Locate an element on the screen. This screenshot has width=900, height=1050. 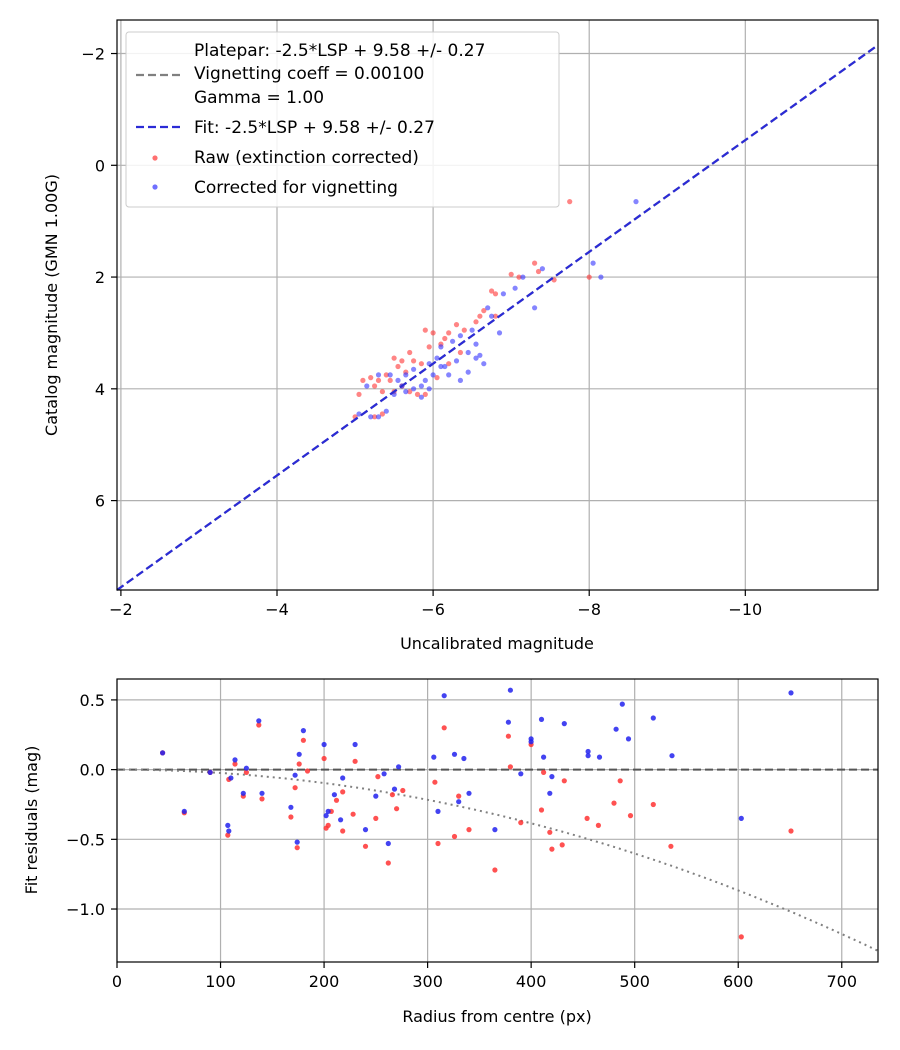
y-tick-label: 2 is located at coordinates (100, 277).